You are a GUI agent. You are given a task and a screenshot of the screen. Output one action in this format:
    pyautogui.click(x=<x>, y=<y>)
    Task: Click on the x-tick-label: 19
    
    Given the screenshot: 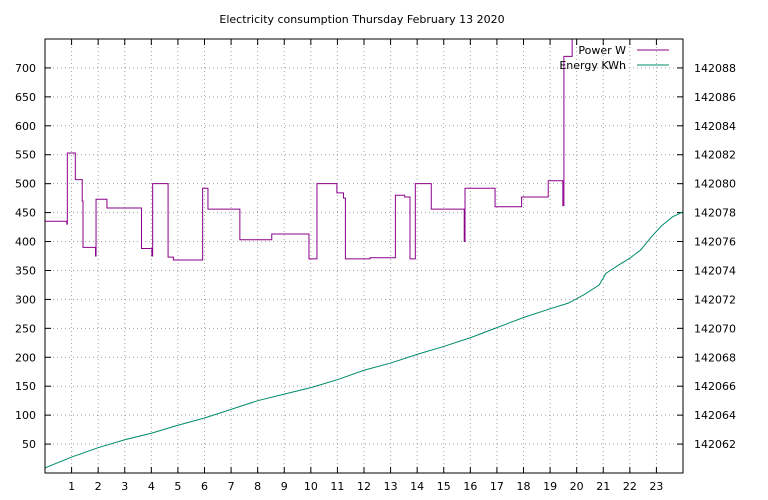 What is the action you would take?
    pyautogui.click(x=550, y=486)
    